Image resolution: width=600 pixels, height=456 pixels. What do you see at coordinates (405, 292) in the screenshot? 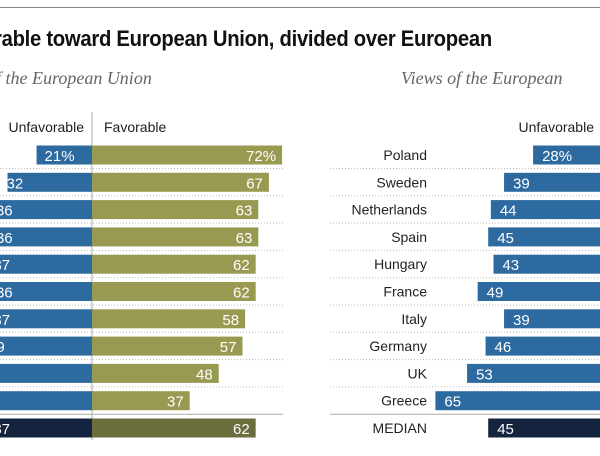
I see `country-label: France` at bounding box center [405, 292].